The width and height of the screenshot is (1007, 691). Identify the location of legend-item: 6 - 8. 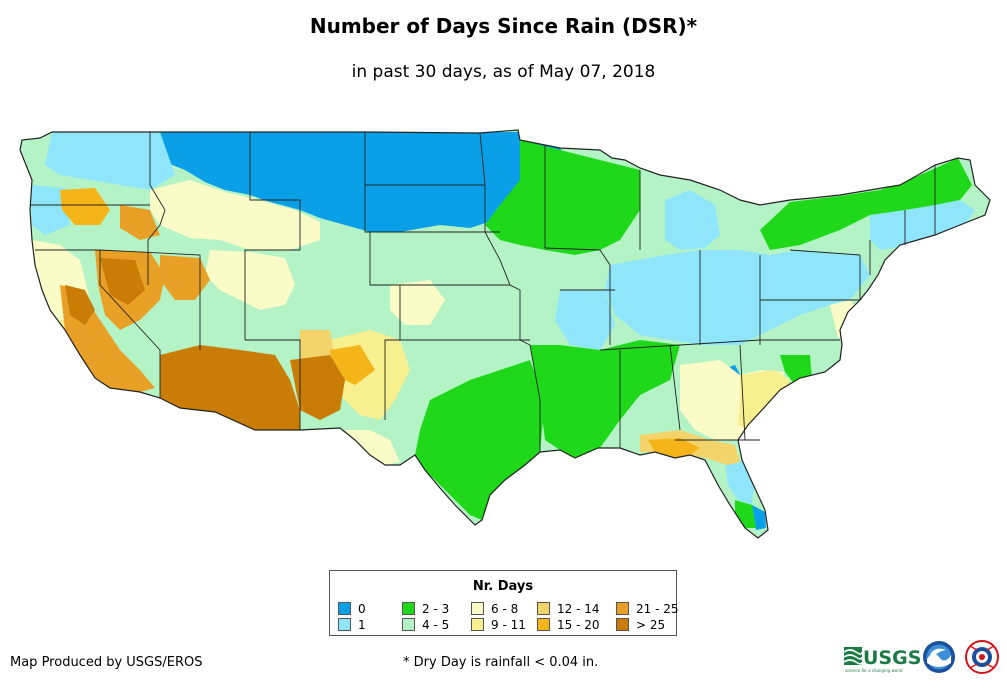
(494, 609).